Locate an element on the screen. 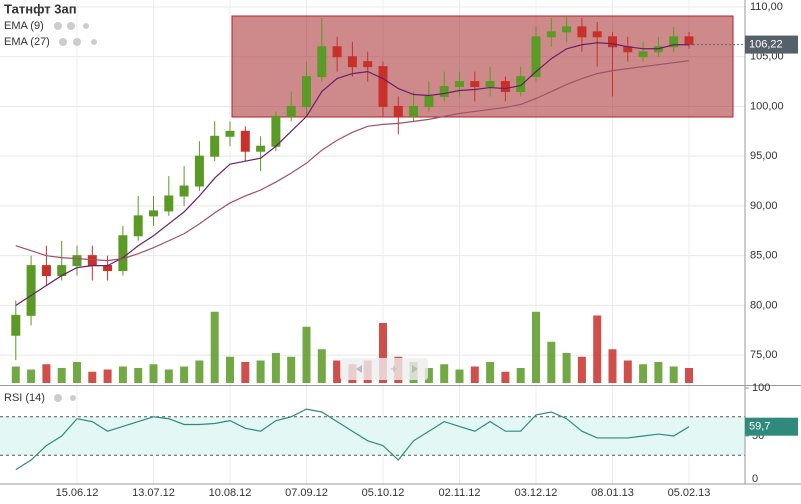 The image size is (801, 504). last-value-box is located at coordinates (771, 426).